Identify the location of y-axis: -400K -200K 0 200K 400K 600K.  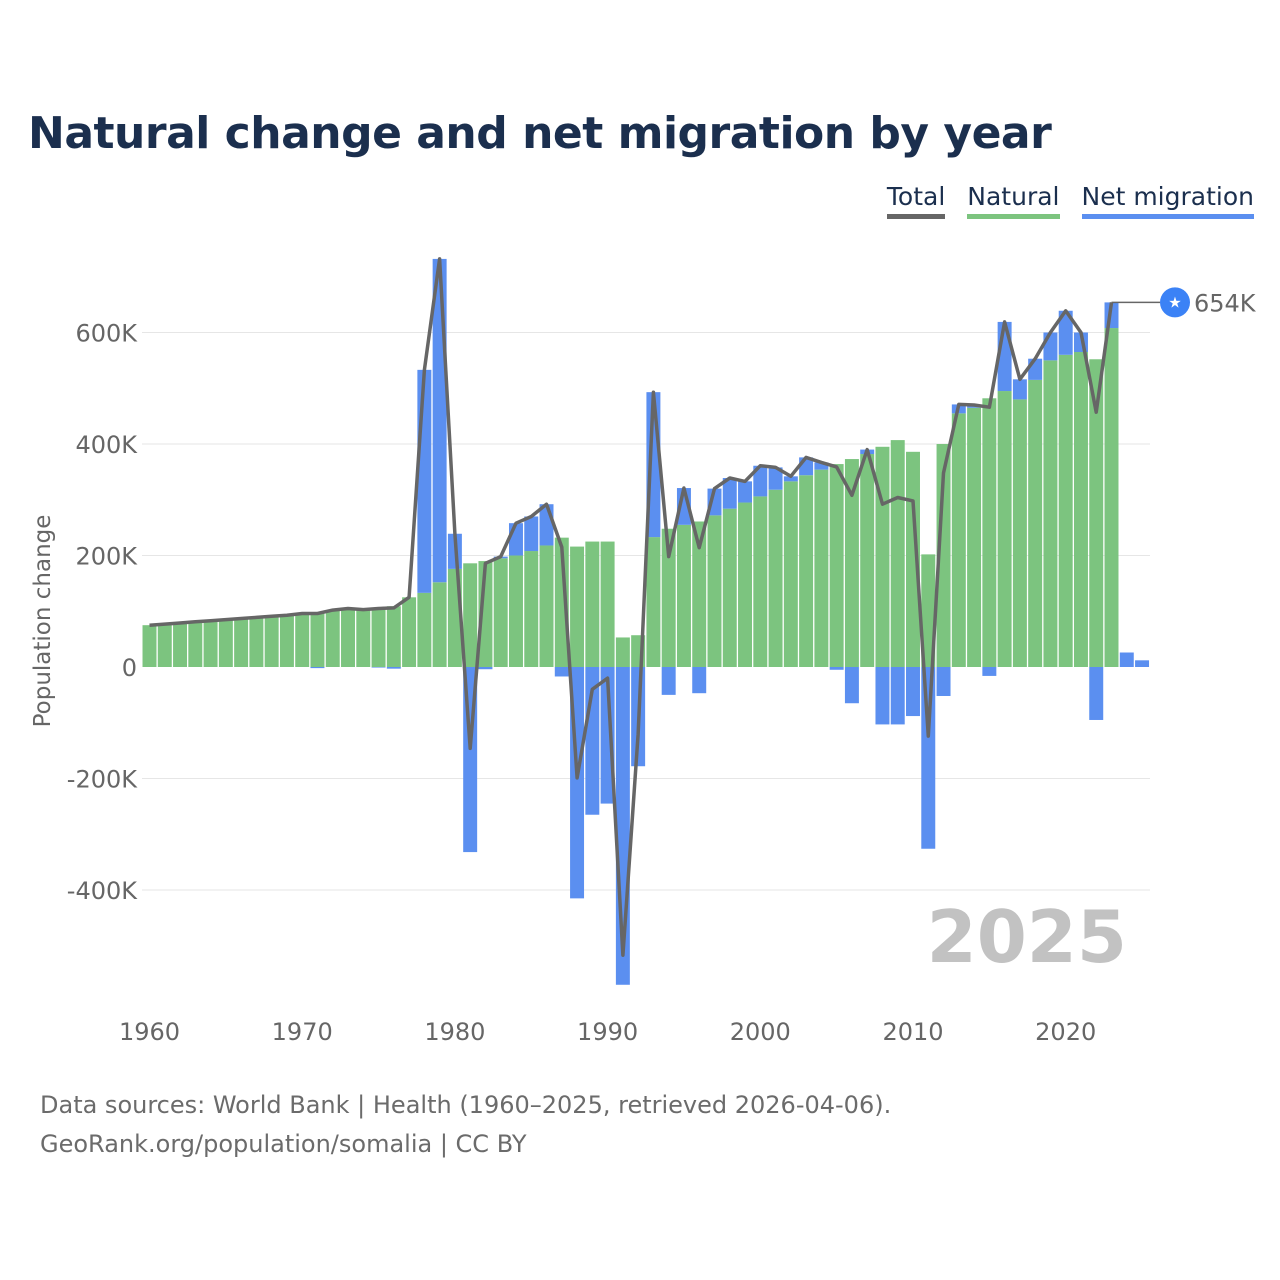
(102, 613).